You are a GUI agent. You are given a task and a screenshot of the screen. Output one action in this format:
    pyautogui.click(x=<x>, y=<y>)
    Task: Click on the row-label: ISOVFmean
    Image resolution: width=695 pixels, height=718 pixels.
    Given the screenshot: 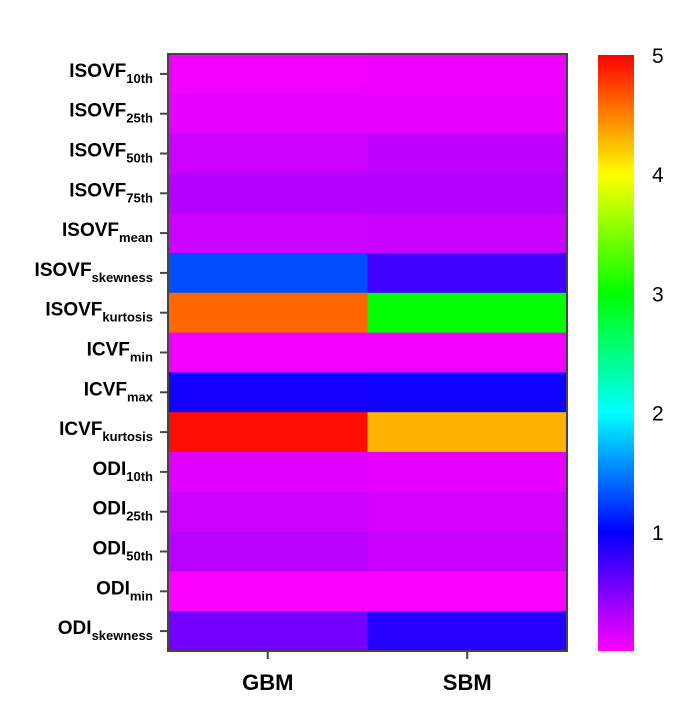 What is the action you would take?
    pyautogui.click(x=107, y=232)
    